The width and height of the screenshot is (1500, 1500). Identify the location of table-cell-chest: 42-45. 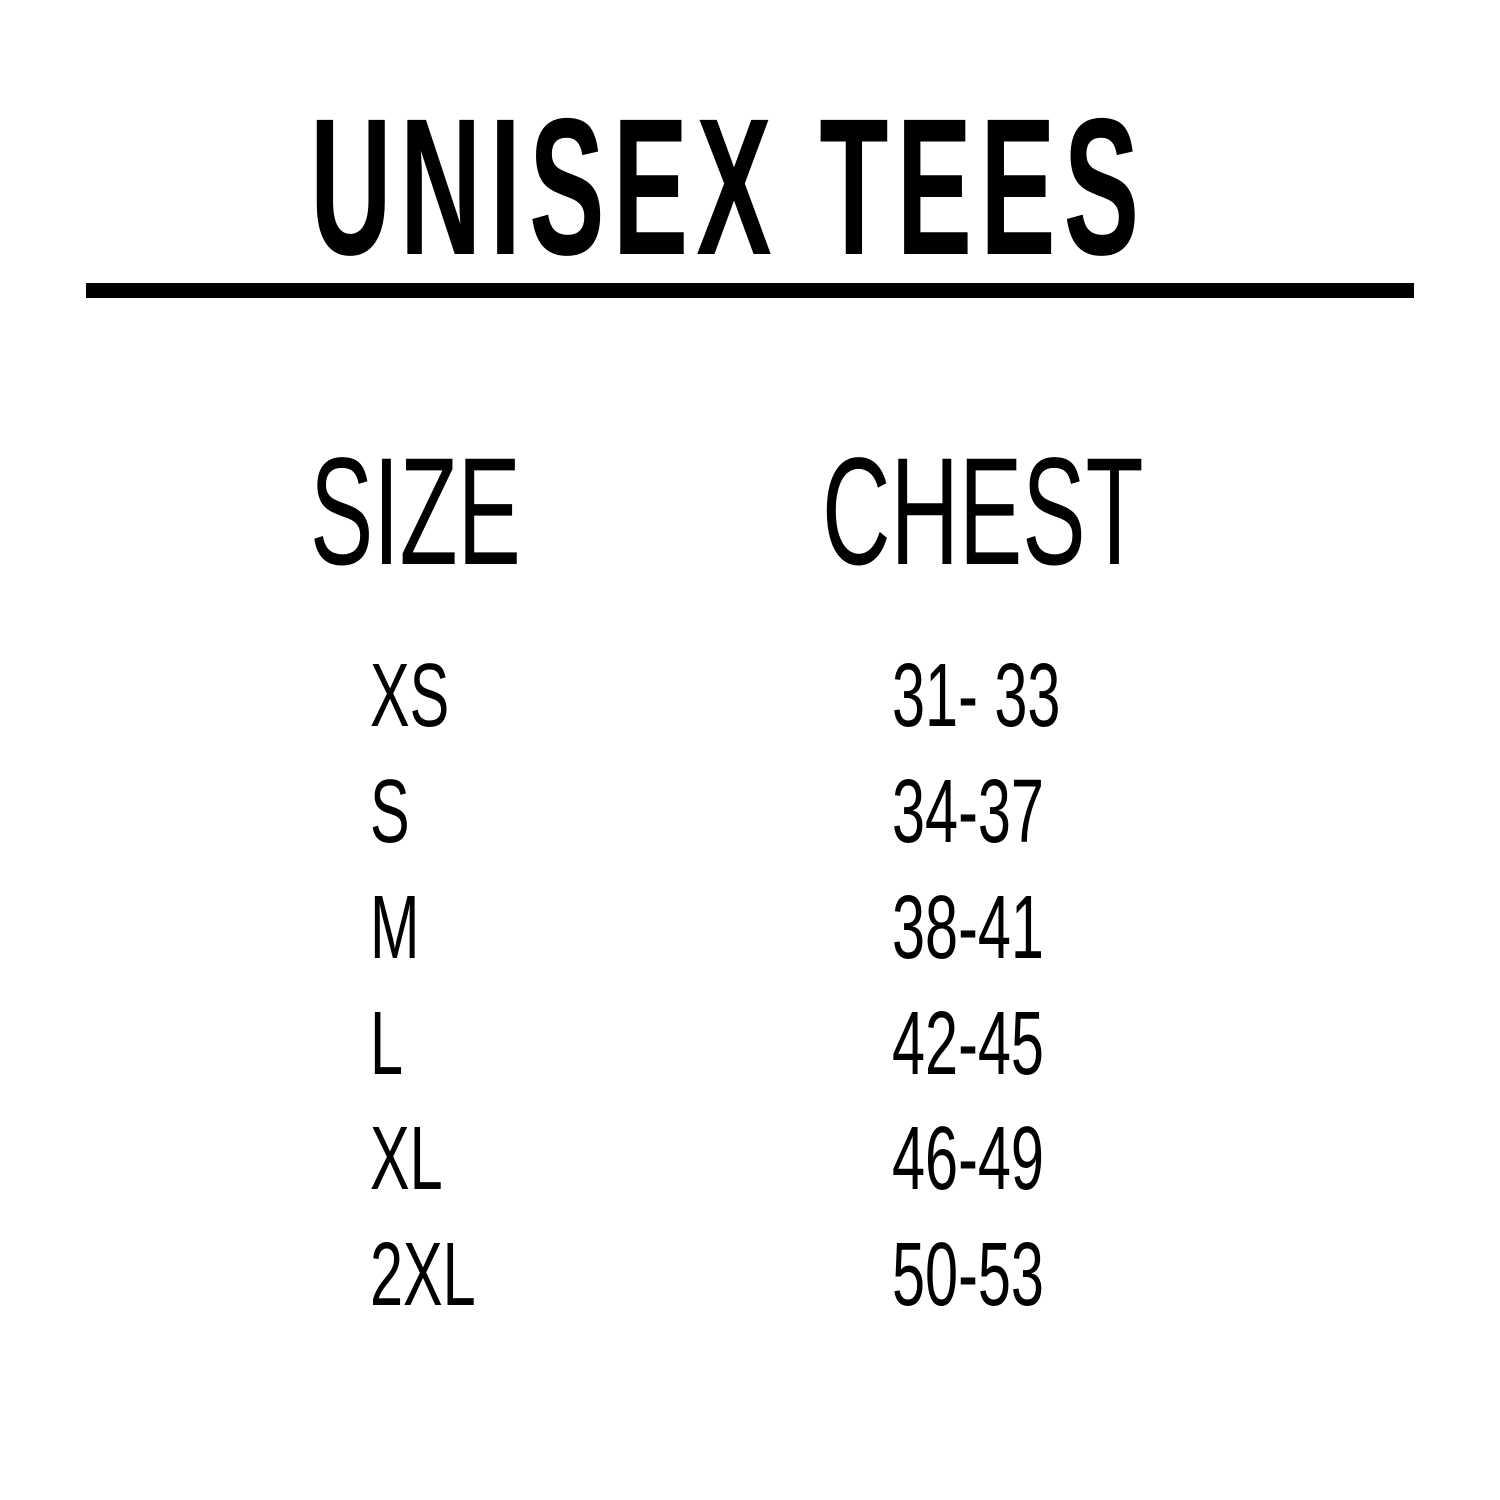
(968, 1044).